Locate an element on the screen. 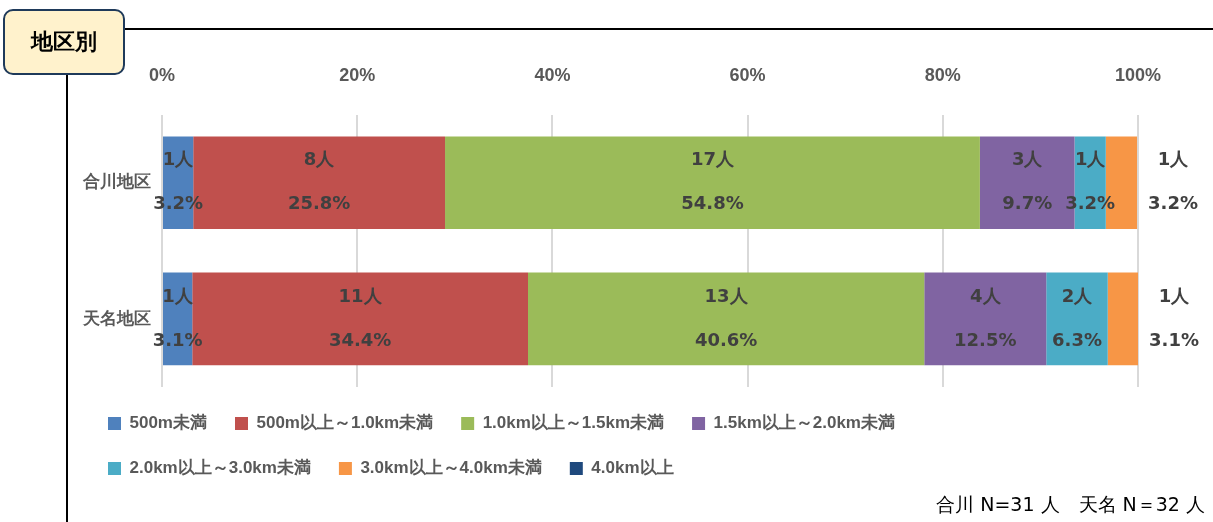 The height and width of the screenshot is (522, 1213). chart-title: 地区別 is located at coordinates (64, 42).